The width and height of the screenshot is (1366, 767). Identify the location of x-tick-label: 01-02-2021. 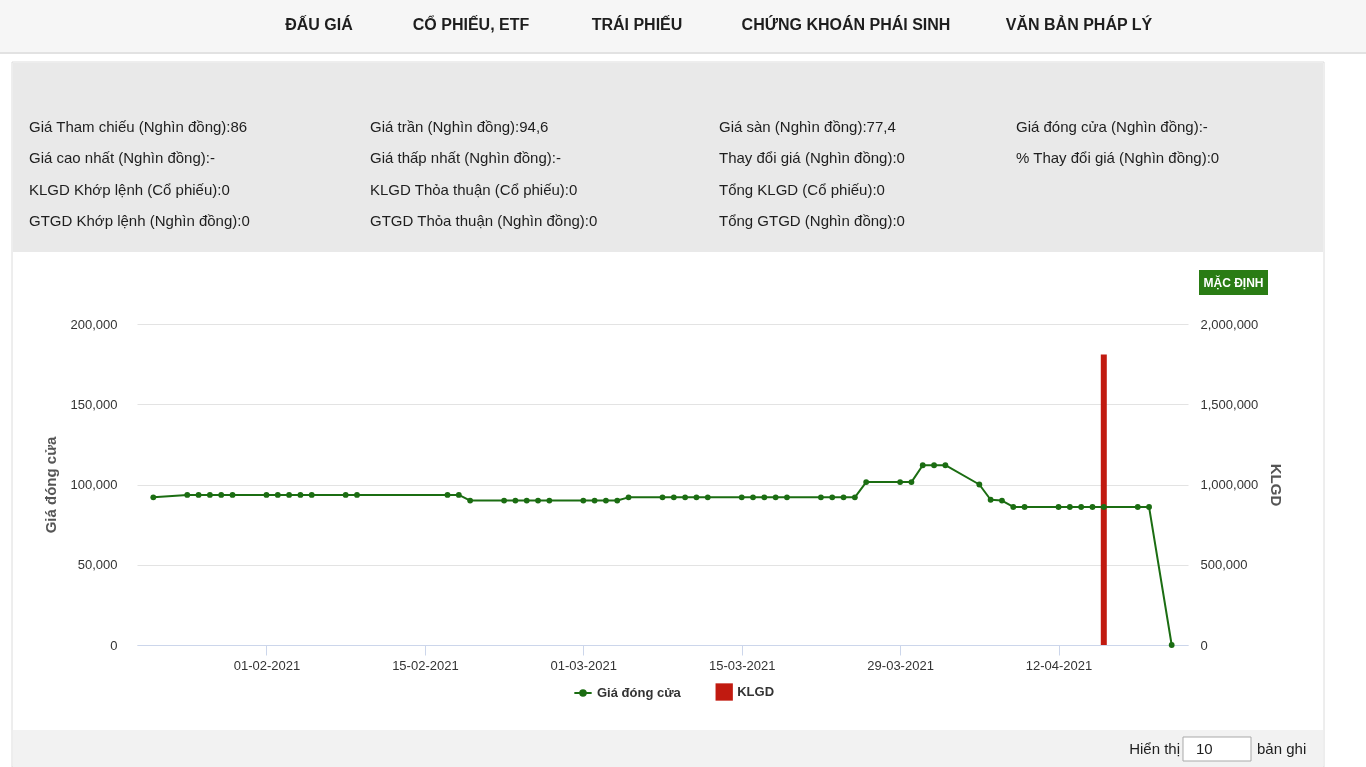
(267, 665).